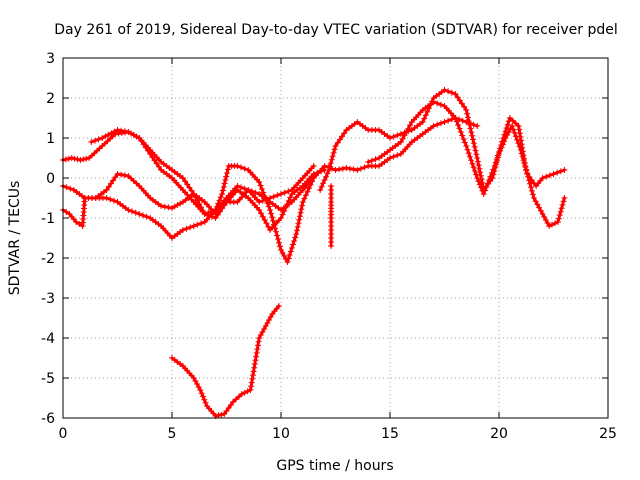 Image resolution: width=640 pixels, height=480 pixels. What do you see at coordinates (50, 139) in the screenshot?
I see `y-tick-label: 1` at bounding box center [50, 139].